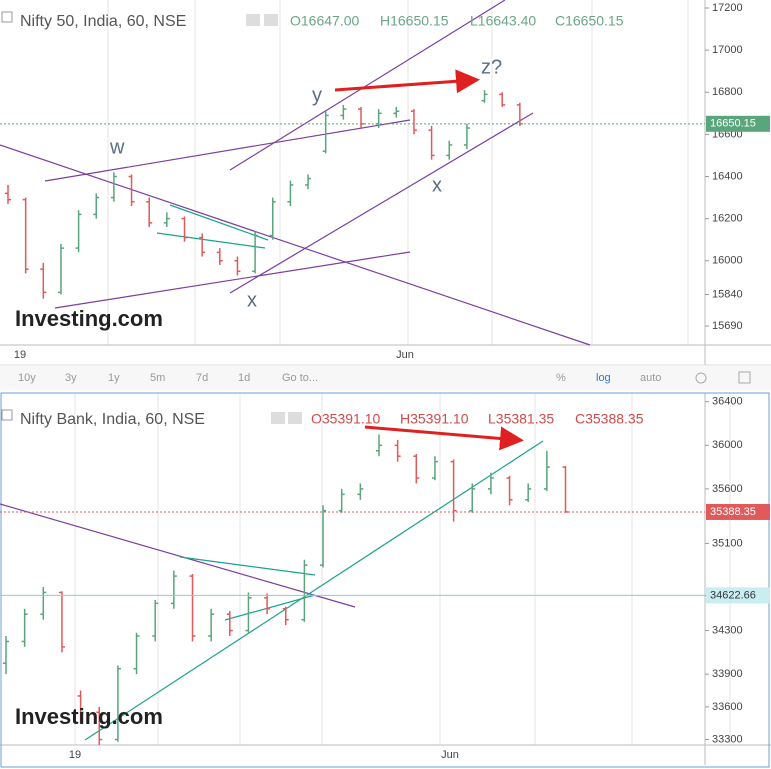 The image size is (771, 769). Describe the element at coordinates (727, 402) in the screenshot. I see `y-tick-label: 36400` at that location.